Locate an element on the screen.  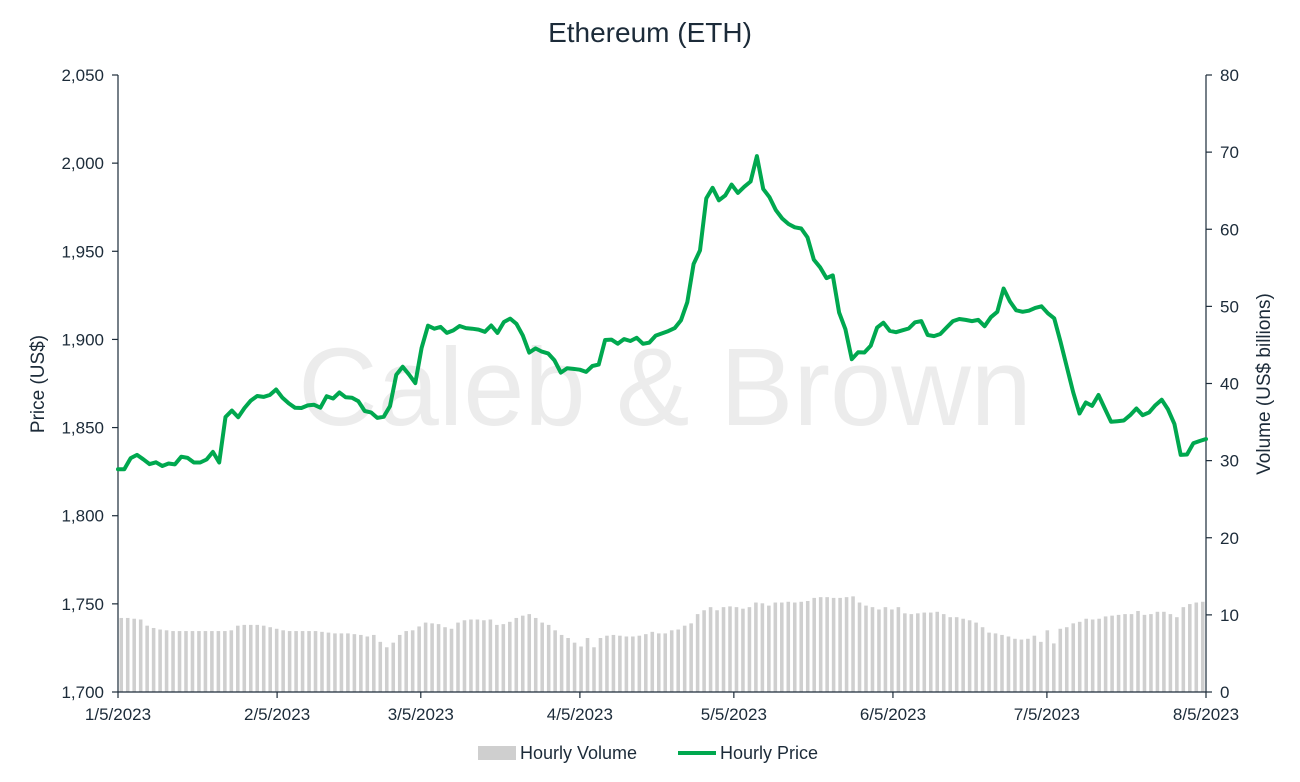
y2-tick-label: 80 is located at coordinates (1229, 75).